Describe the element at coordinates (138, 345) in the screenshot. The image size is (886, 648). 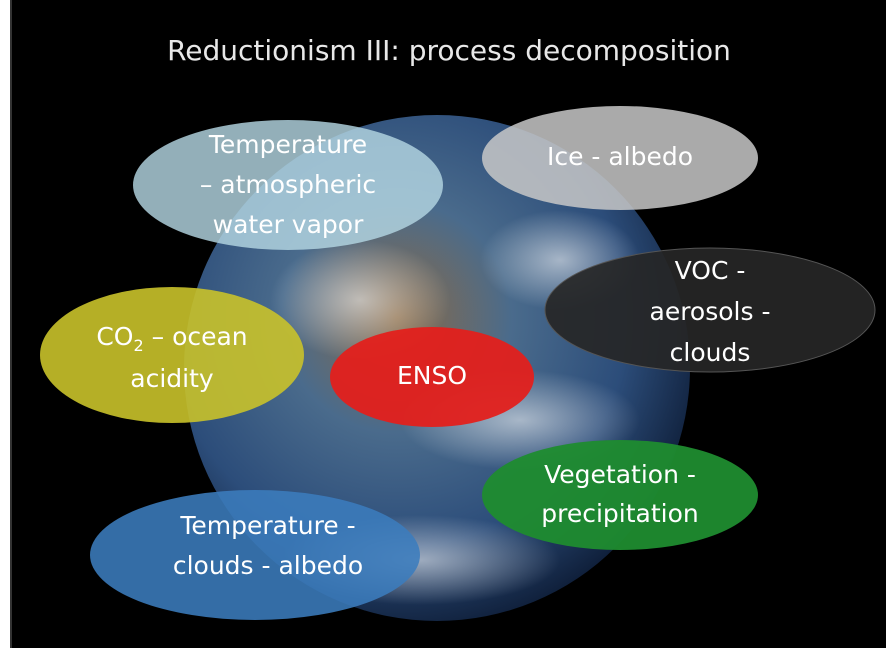
I see `node-label-subscript: 2` at that location.